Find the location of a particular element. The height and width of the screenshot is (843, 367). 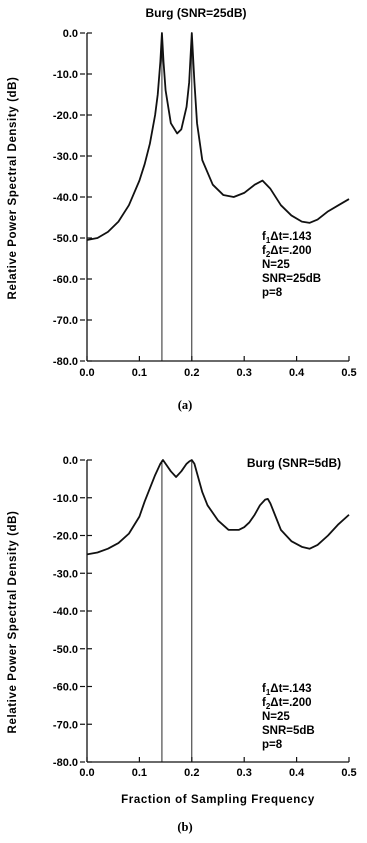

panel-b-param-f1: f1Δt=.143 is located at coordinates (287, 690).